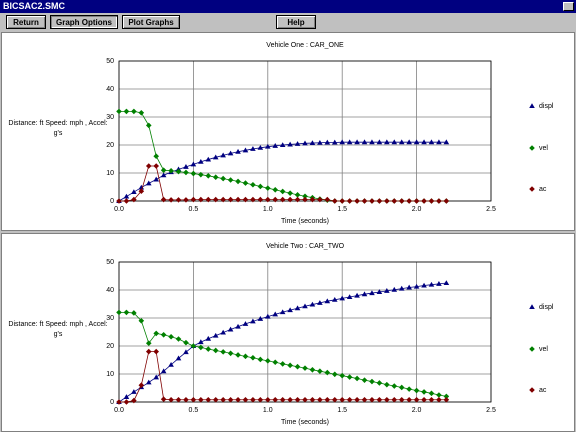  Describe the element at coordinates (543, 189) in the screenshot. I see `legend-label: ac` at that location.